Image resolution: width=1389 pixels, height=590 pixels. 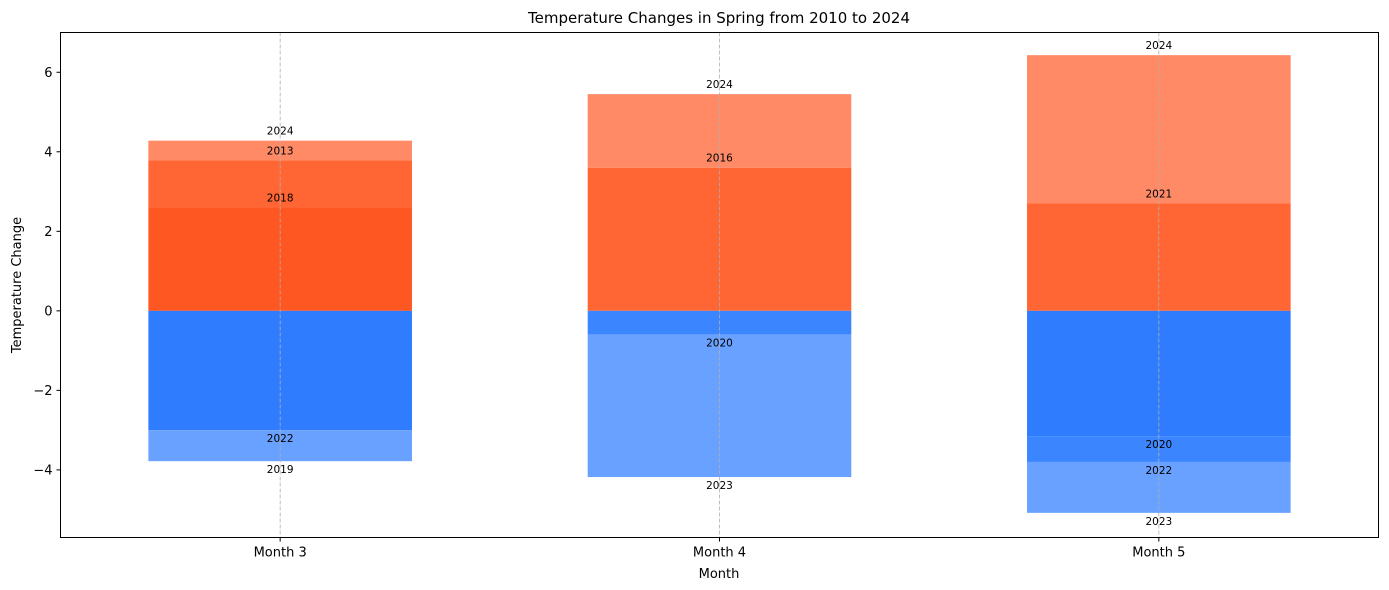 I want to click on x-axis: Month 3 Month 4 Month 5, so click(x=719, y=549).